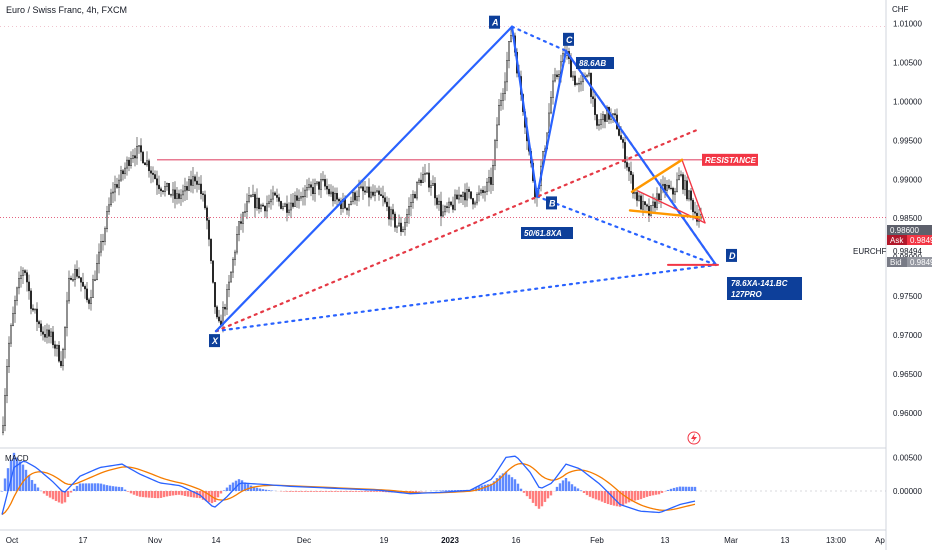  I want to click on ratio-b-label-box, so click(547, 233).